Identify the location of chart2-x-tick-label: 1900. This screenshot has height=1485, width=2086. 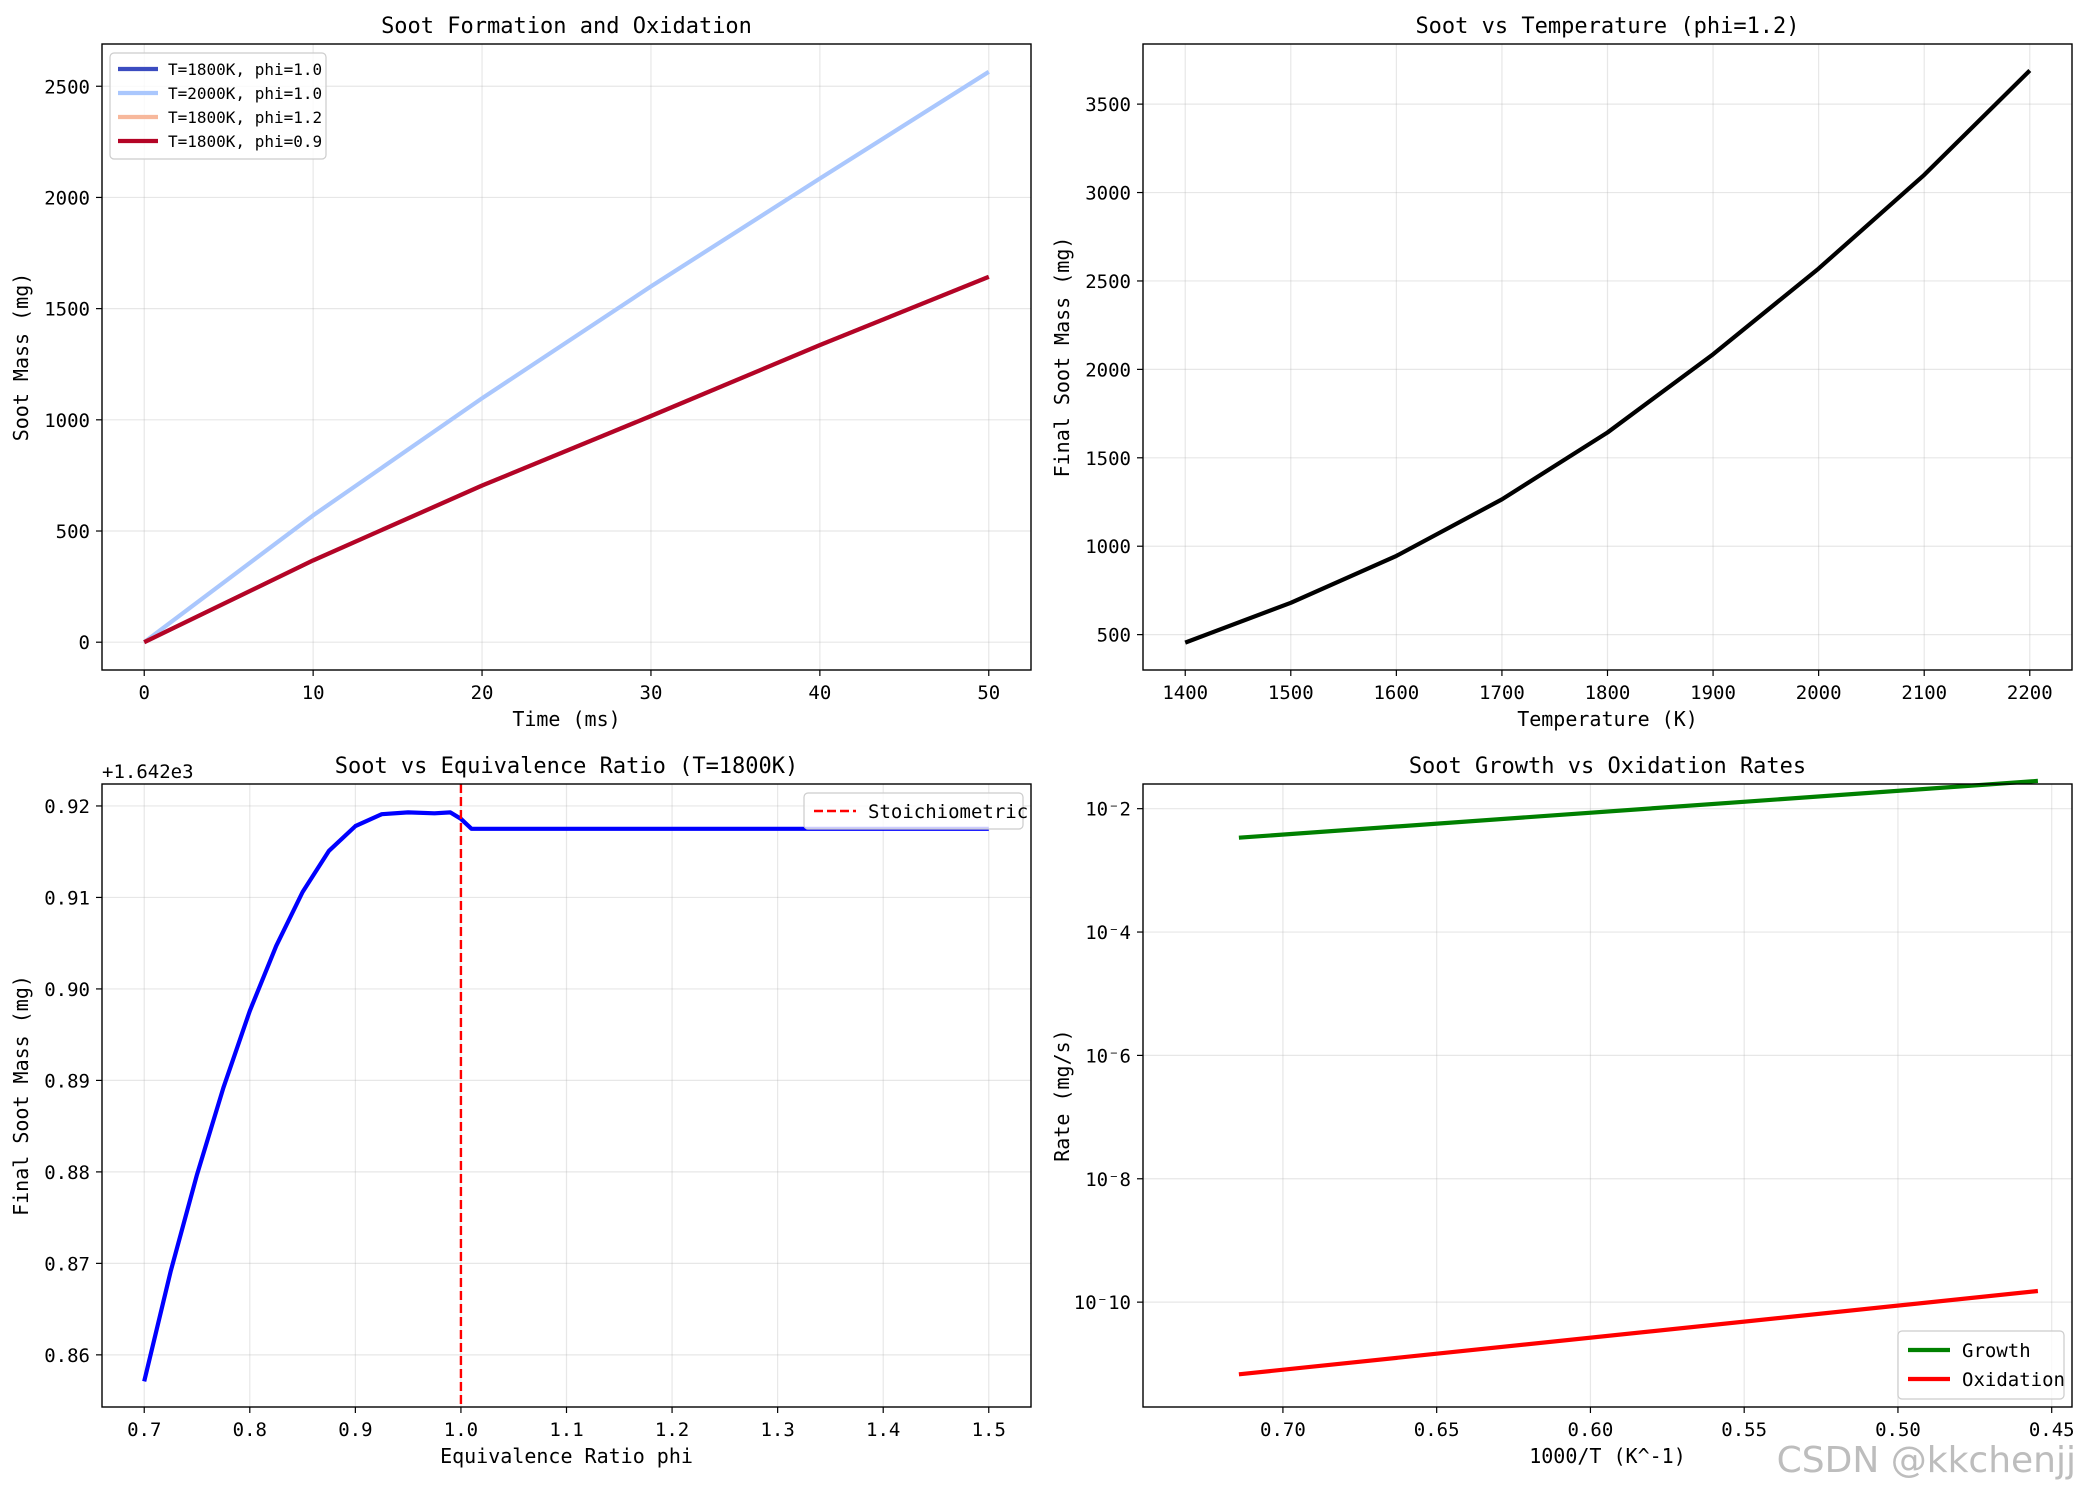
(1713, 693).